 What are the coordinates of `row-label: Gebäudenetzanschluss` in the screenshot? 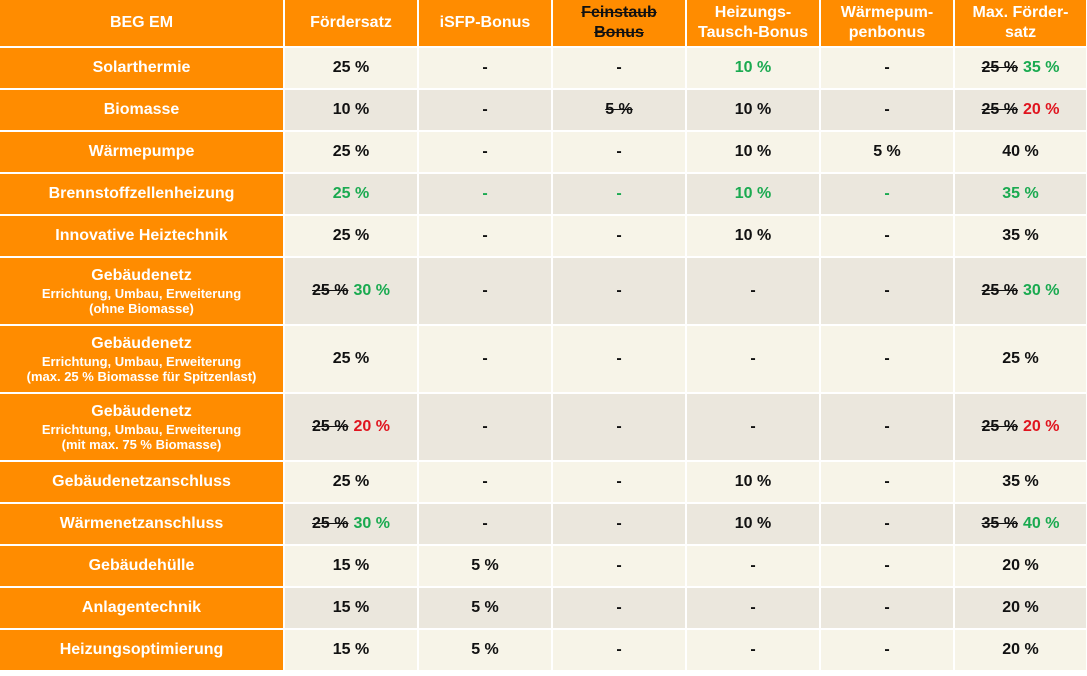 It's located at (142, 482).